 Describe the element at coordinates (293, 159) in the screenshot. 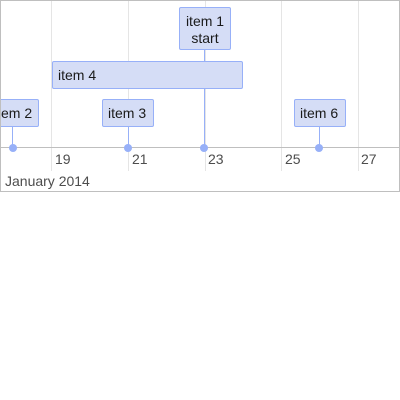

I see `tick-label-25: 25` at that location.